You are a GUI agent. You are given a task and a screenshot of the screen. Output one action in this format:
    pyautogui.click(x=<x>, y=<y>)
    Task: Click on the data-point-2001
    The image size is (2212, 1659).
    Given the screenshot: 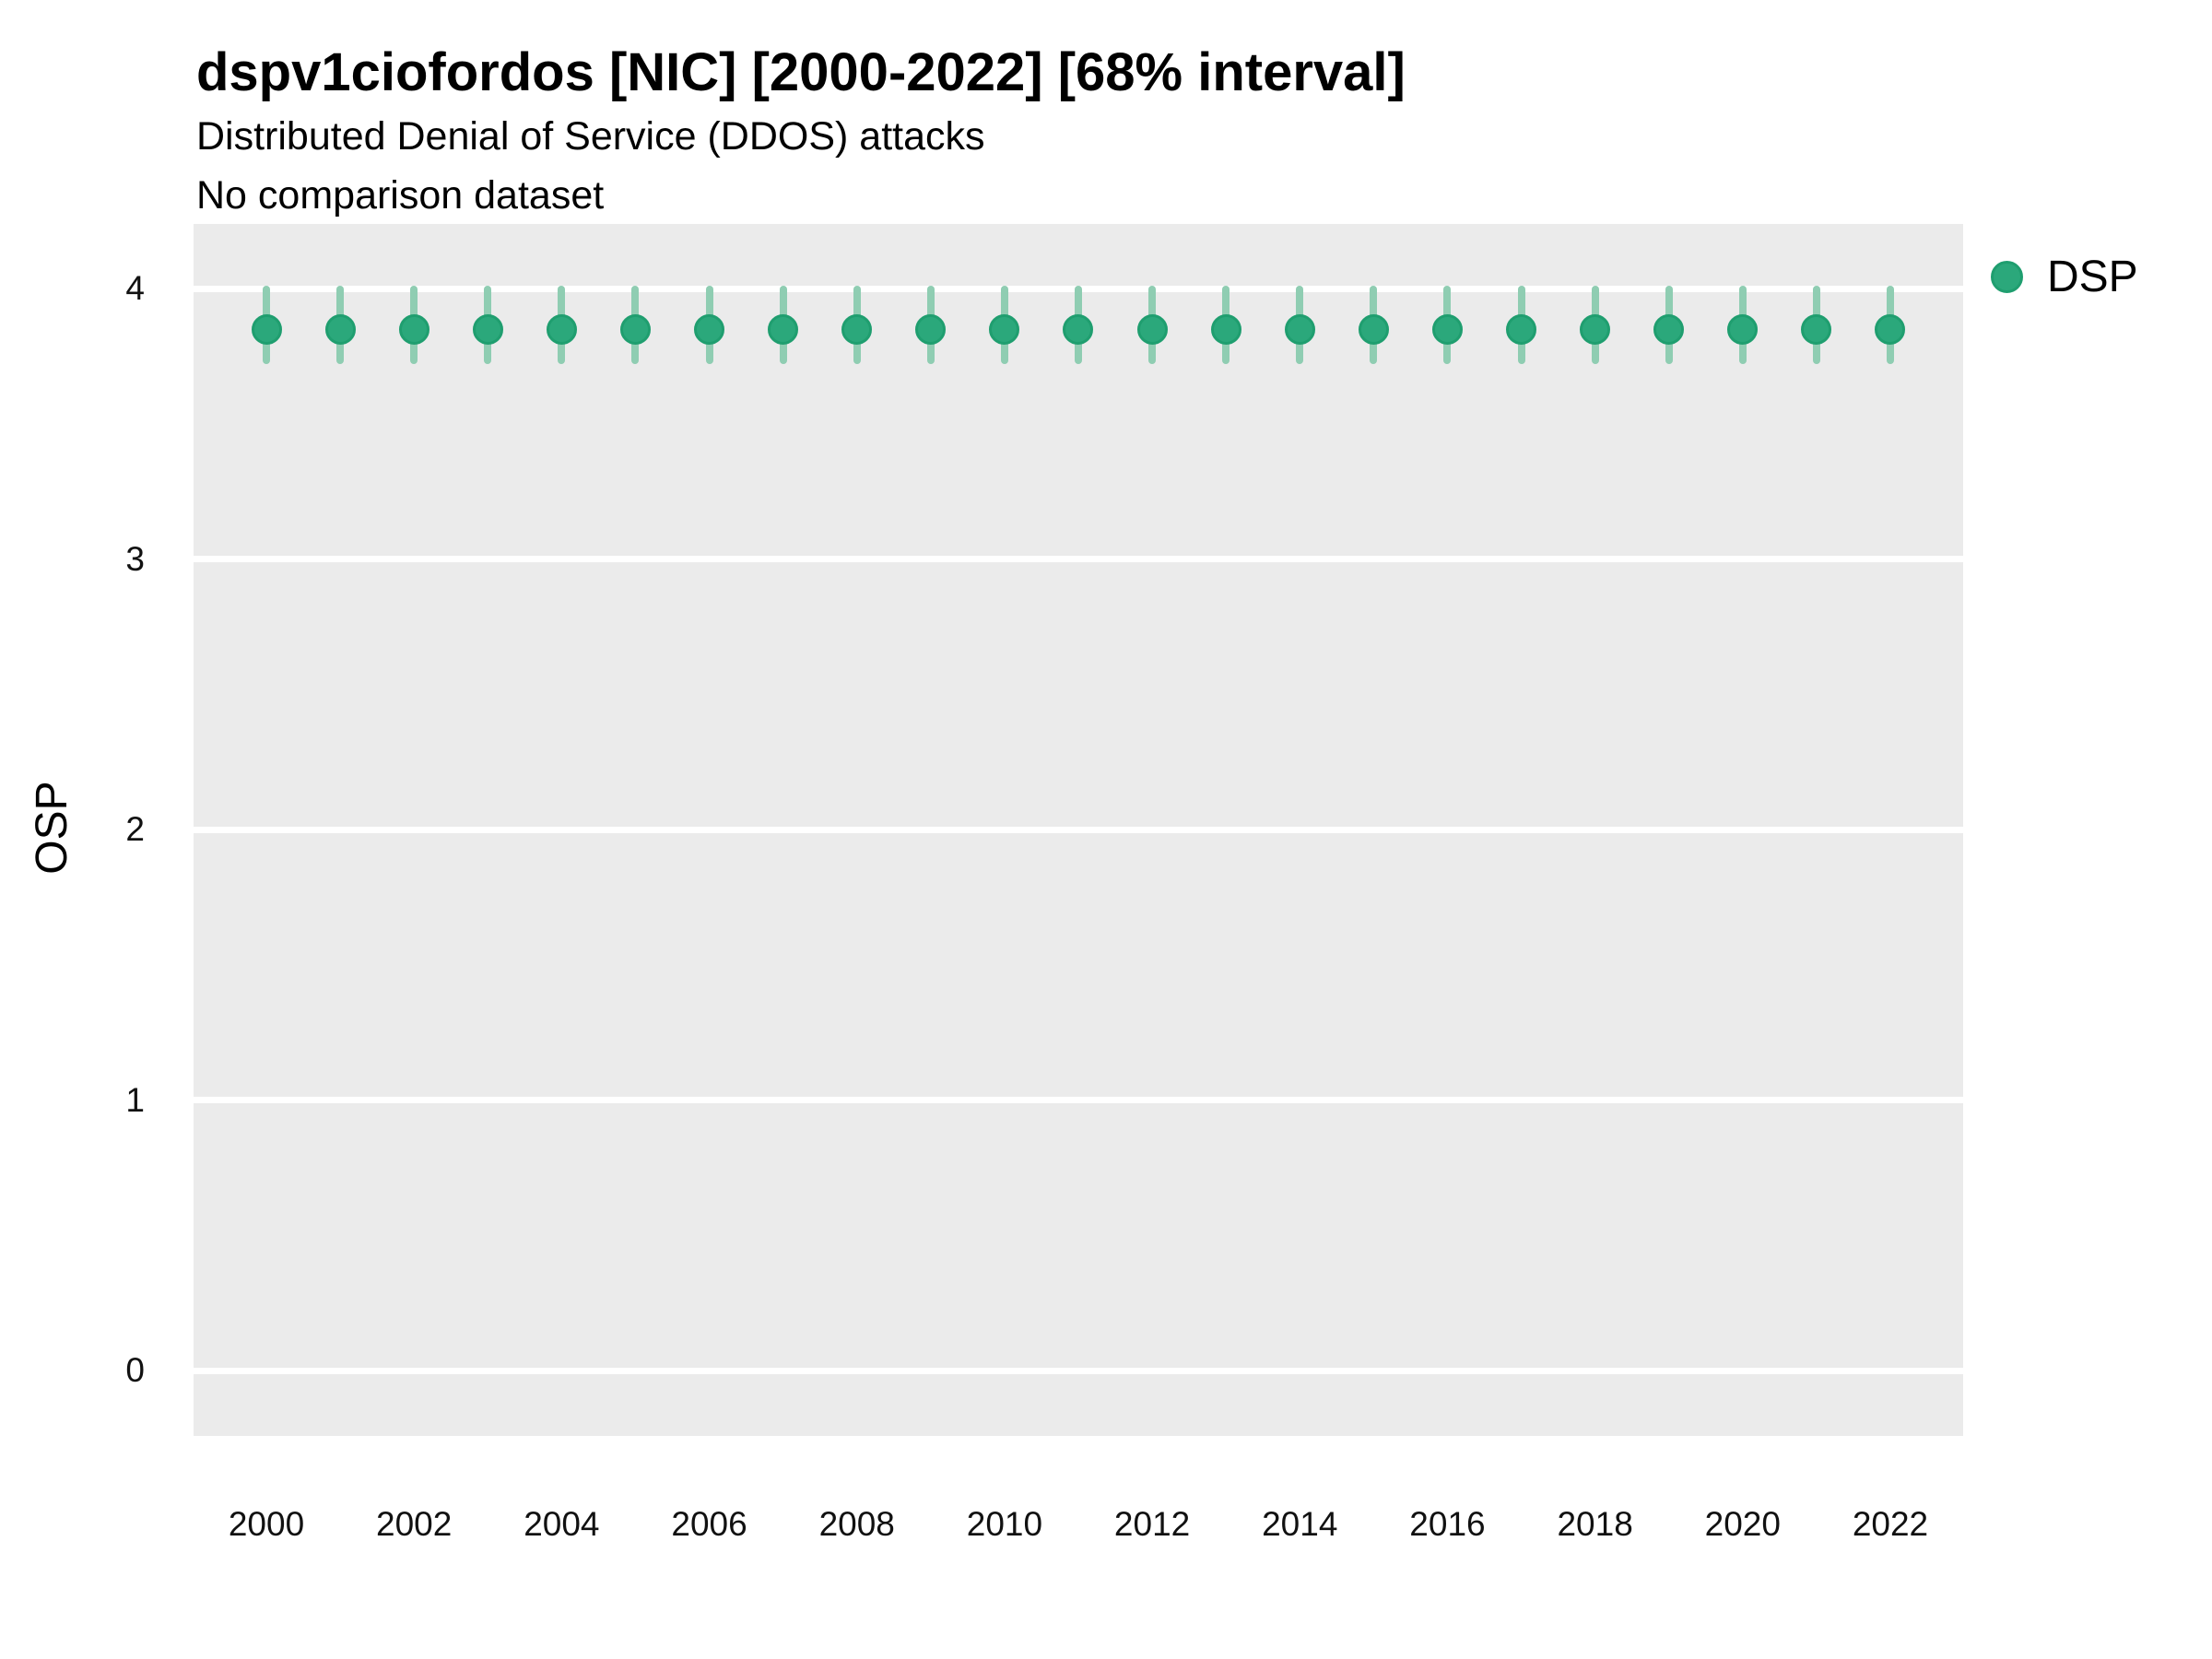 What is the action you would take?
    pyautogui.click(x=340, y=329)
    